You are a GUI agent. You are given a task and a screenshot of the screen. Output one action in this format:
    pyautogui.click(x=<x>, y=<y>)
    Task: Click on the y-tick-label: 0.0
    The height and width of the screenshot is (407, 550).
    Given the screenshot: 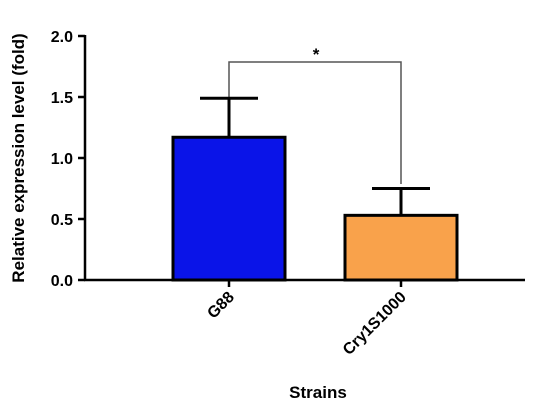 What is the action you would take?
    pyautogui.click(x=62, y=281)
    